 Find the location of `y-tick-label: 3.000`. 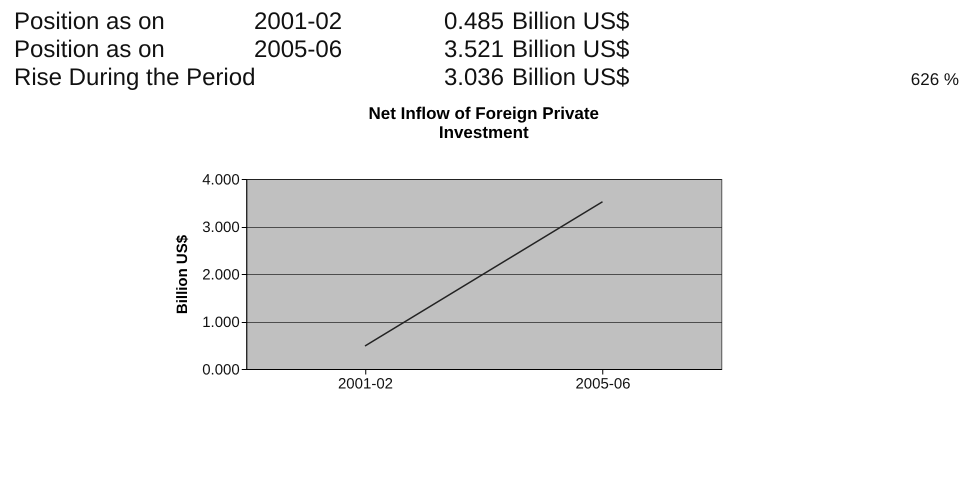

y-tick-label: 3.000 is located at coordinates (221, 227).